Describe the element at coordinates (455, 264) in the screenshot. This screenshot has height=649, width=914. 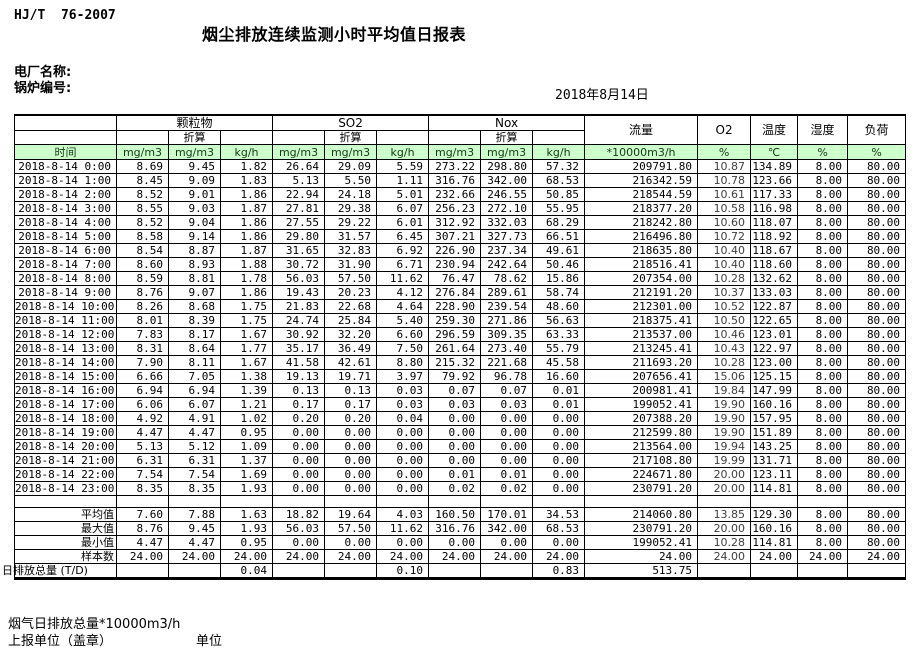
I see `value-cell: 230.94` at that location.